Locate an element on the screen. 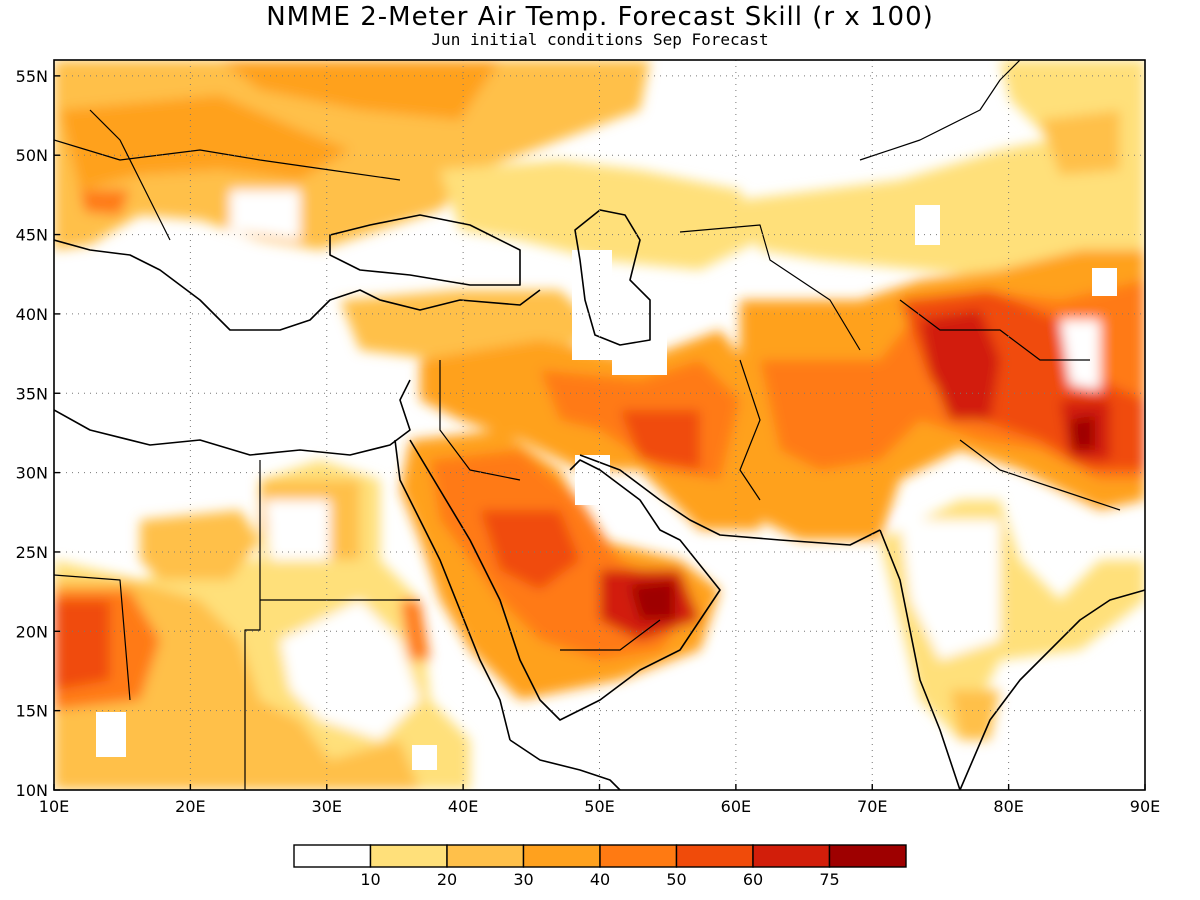 The width and height of the screenshot is (1200, 900). lat-tick-label: 40N is located at coordinates (32, 314).